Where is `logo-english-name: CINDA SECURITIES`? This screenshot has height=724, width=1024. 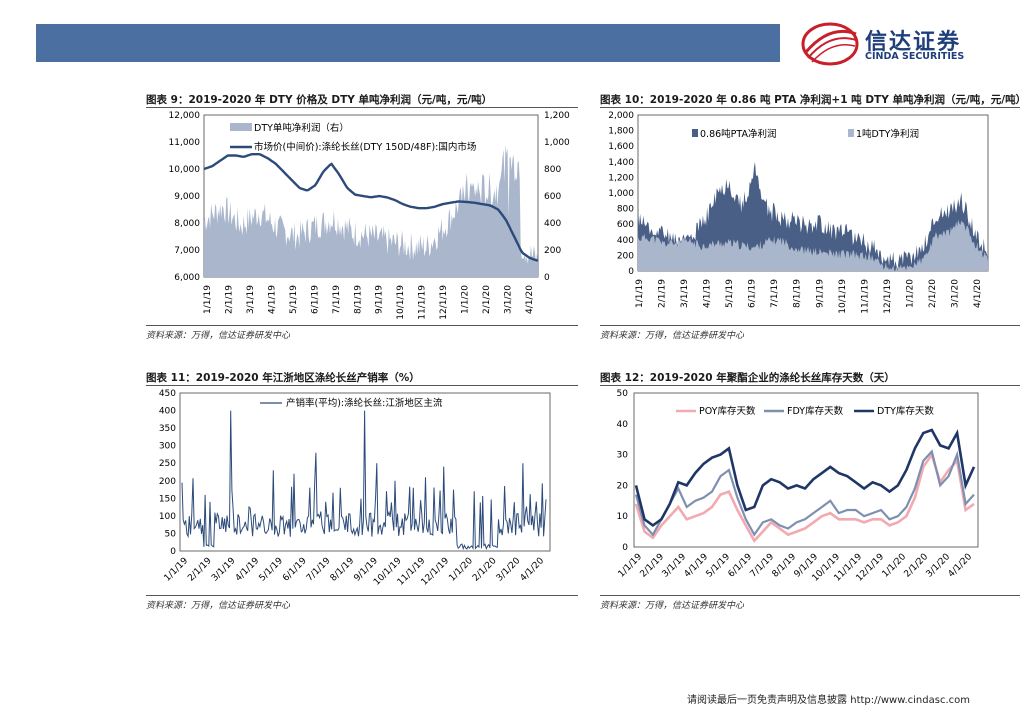
logo-english-name: CINDA SECURITIES is located at coordinates (915, 56).